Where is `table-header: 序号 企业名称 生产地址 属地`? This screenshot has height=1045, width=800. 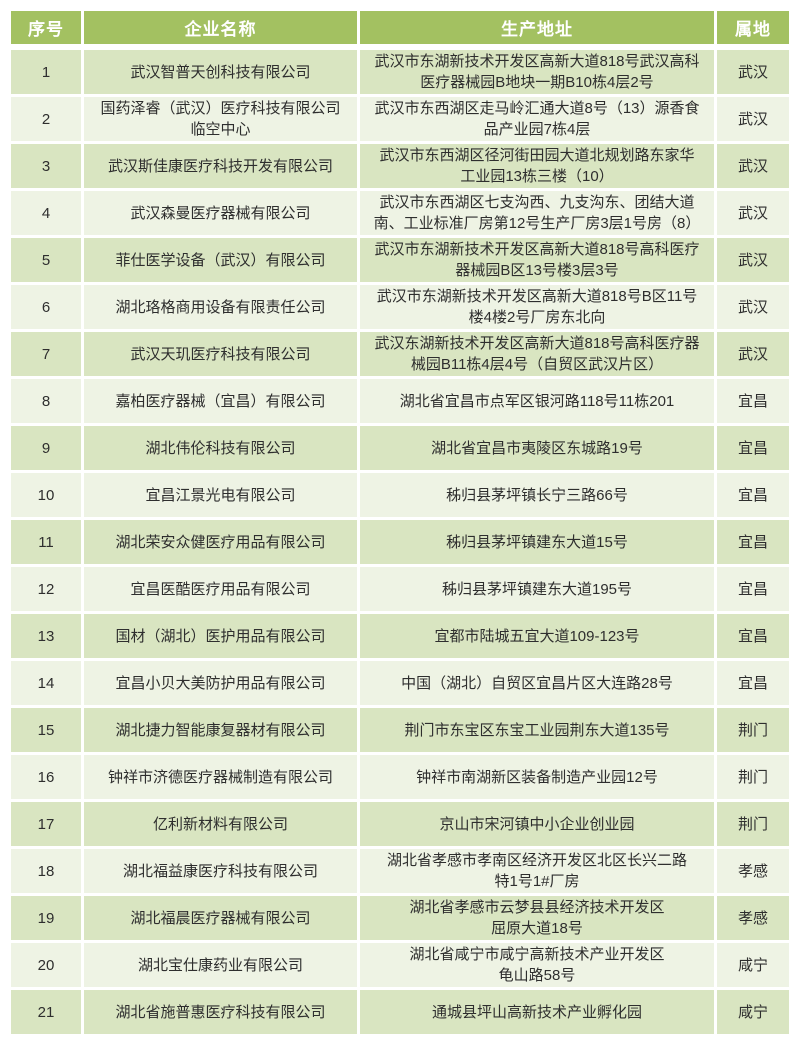 table-header: 序号 企业名称 生产地址 属地 is located at coordinates (400, 29).